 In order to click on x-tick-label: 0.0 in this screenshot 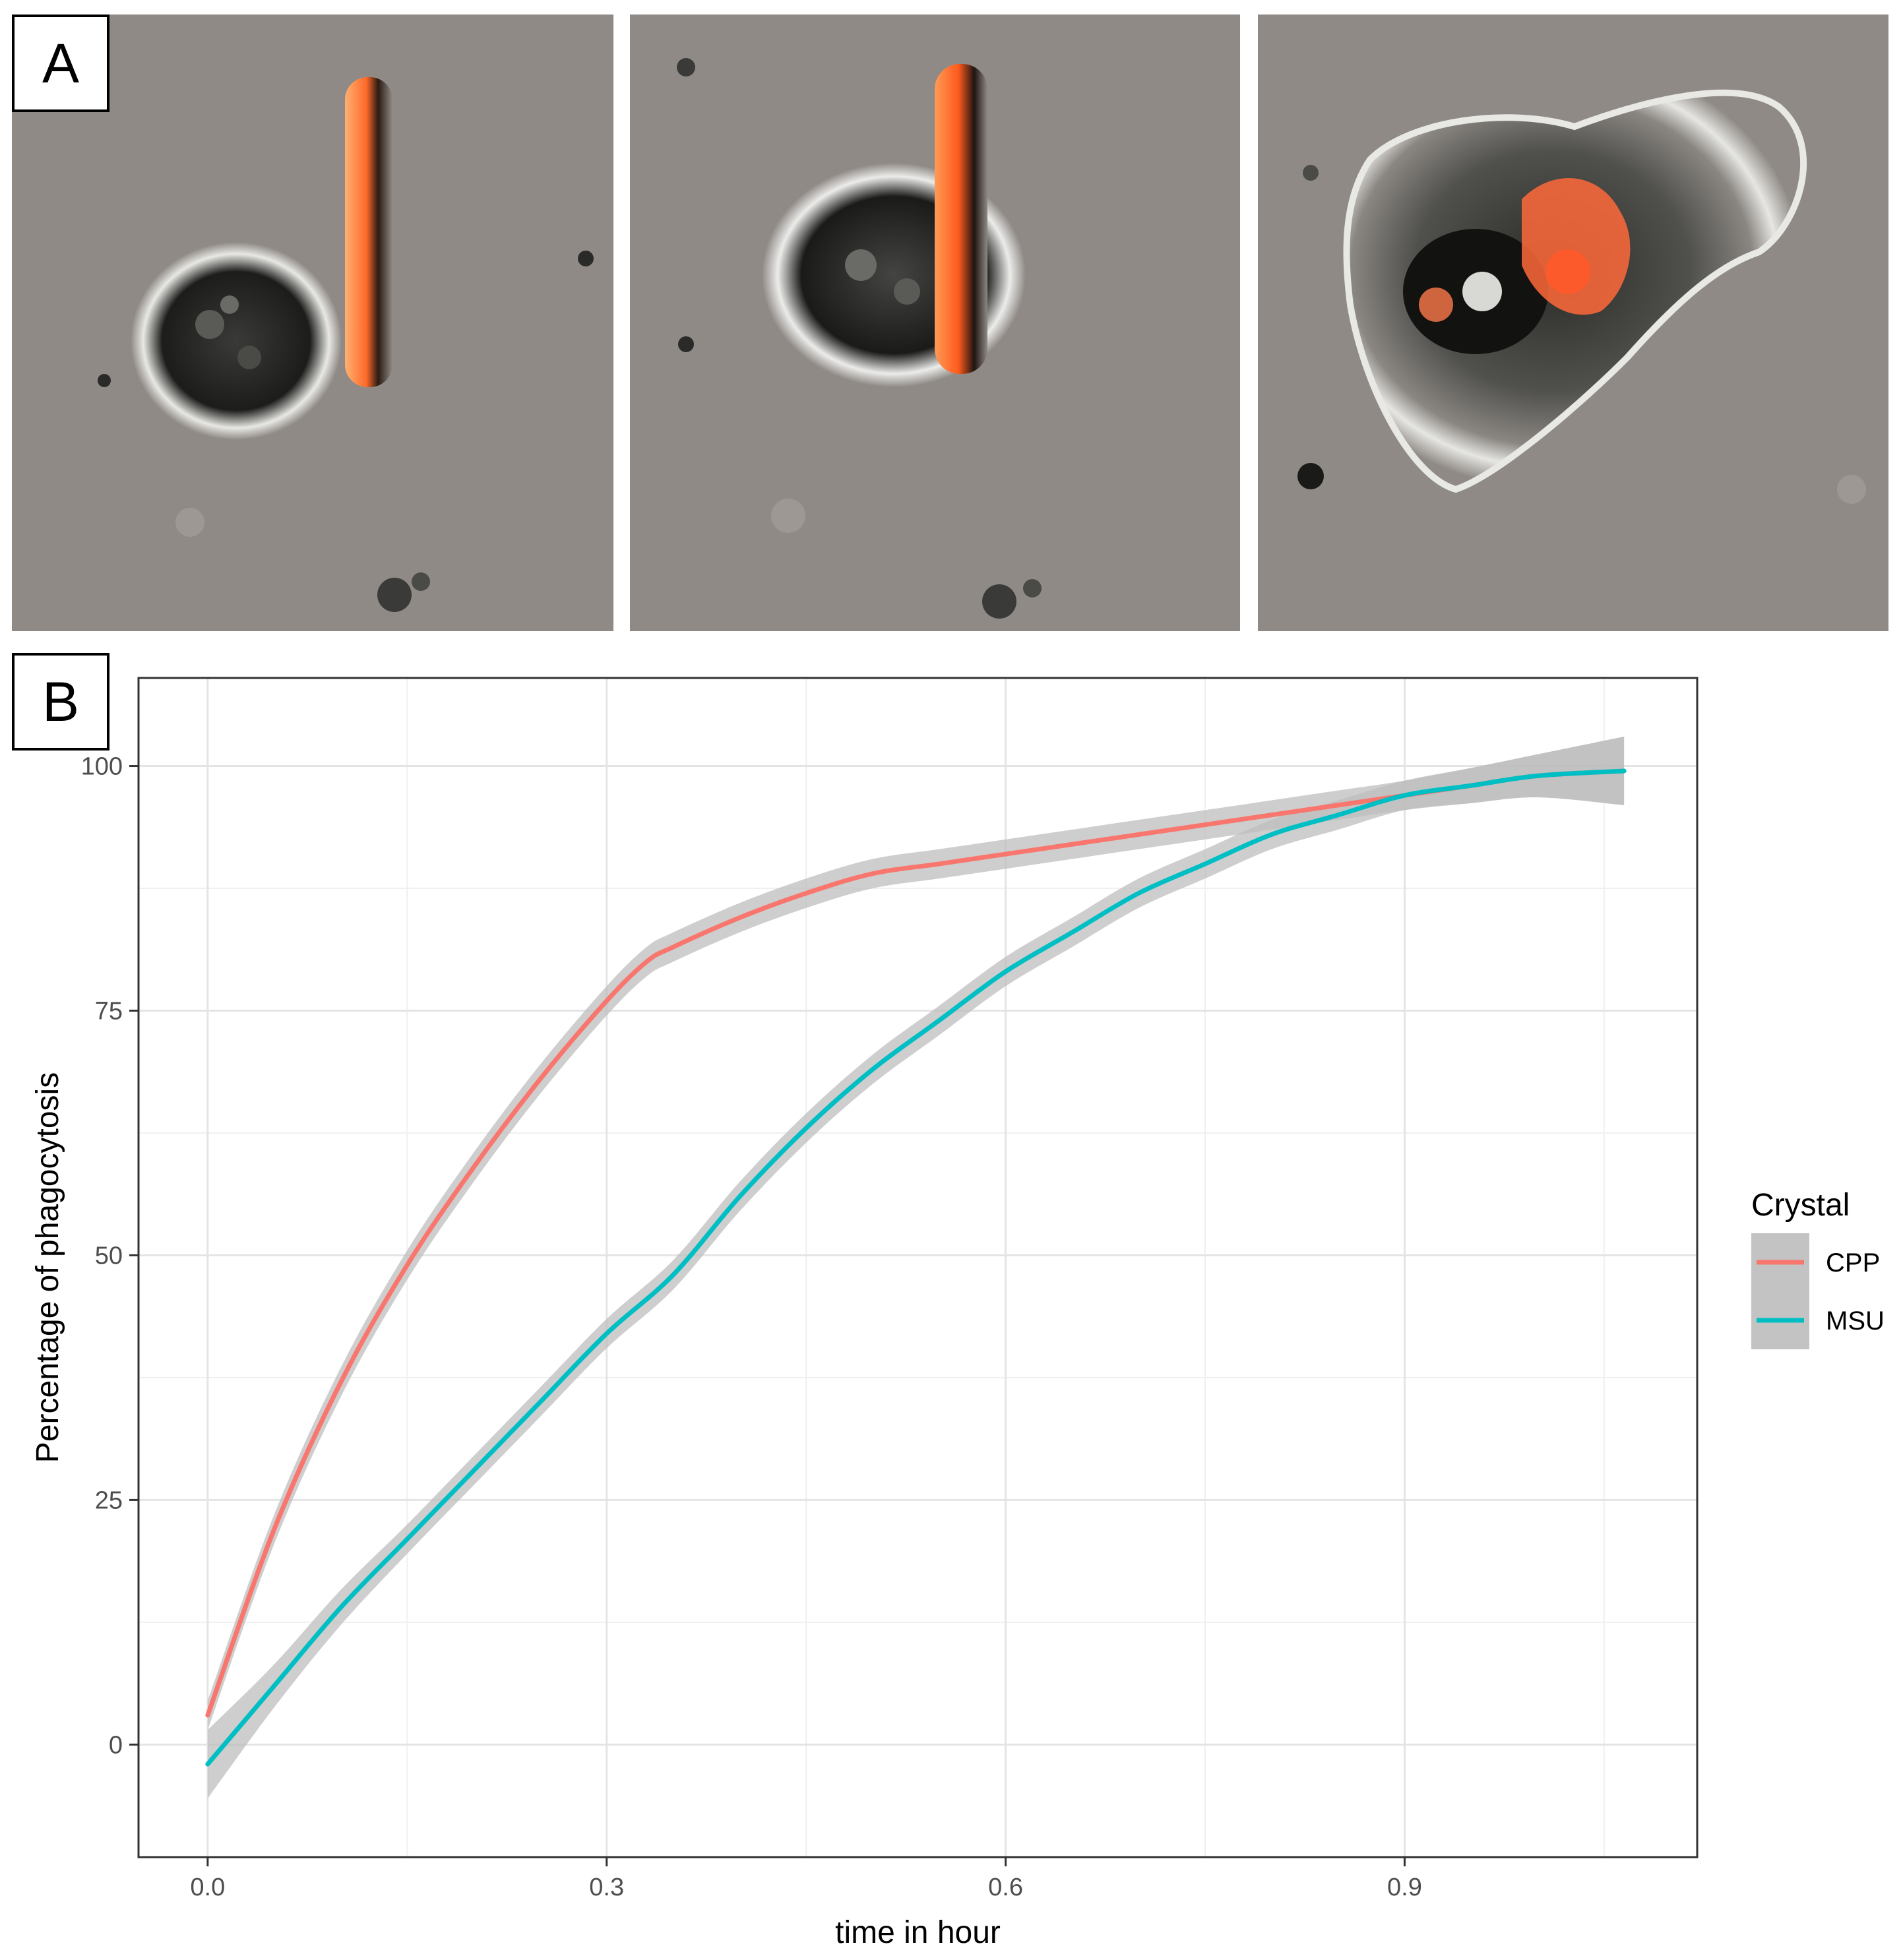, I will do `click(208, 1887)`.